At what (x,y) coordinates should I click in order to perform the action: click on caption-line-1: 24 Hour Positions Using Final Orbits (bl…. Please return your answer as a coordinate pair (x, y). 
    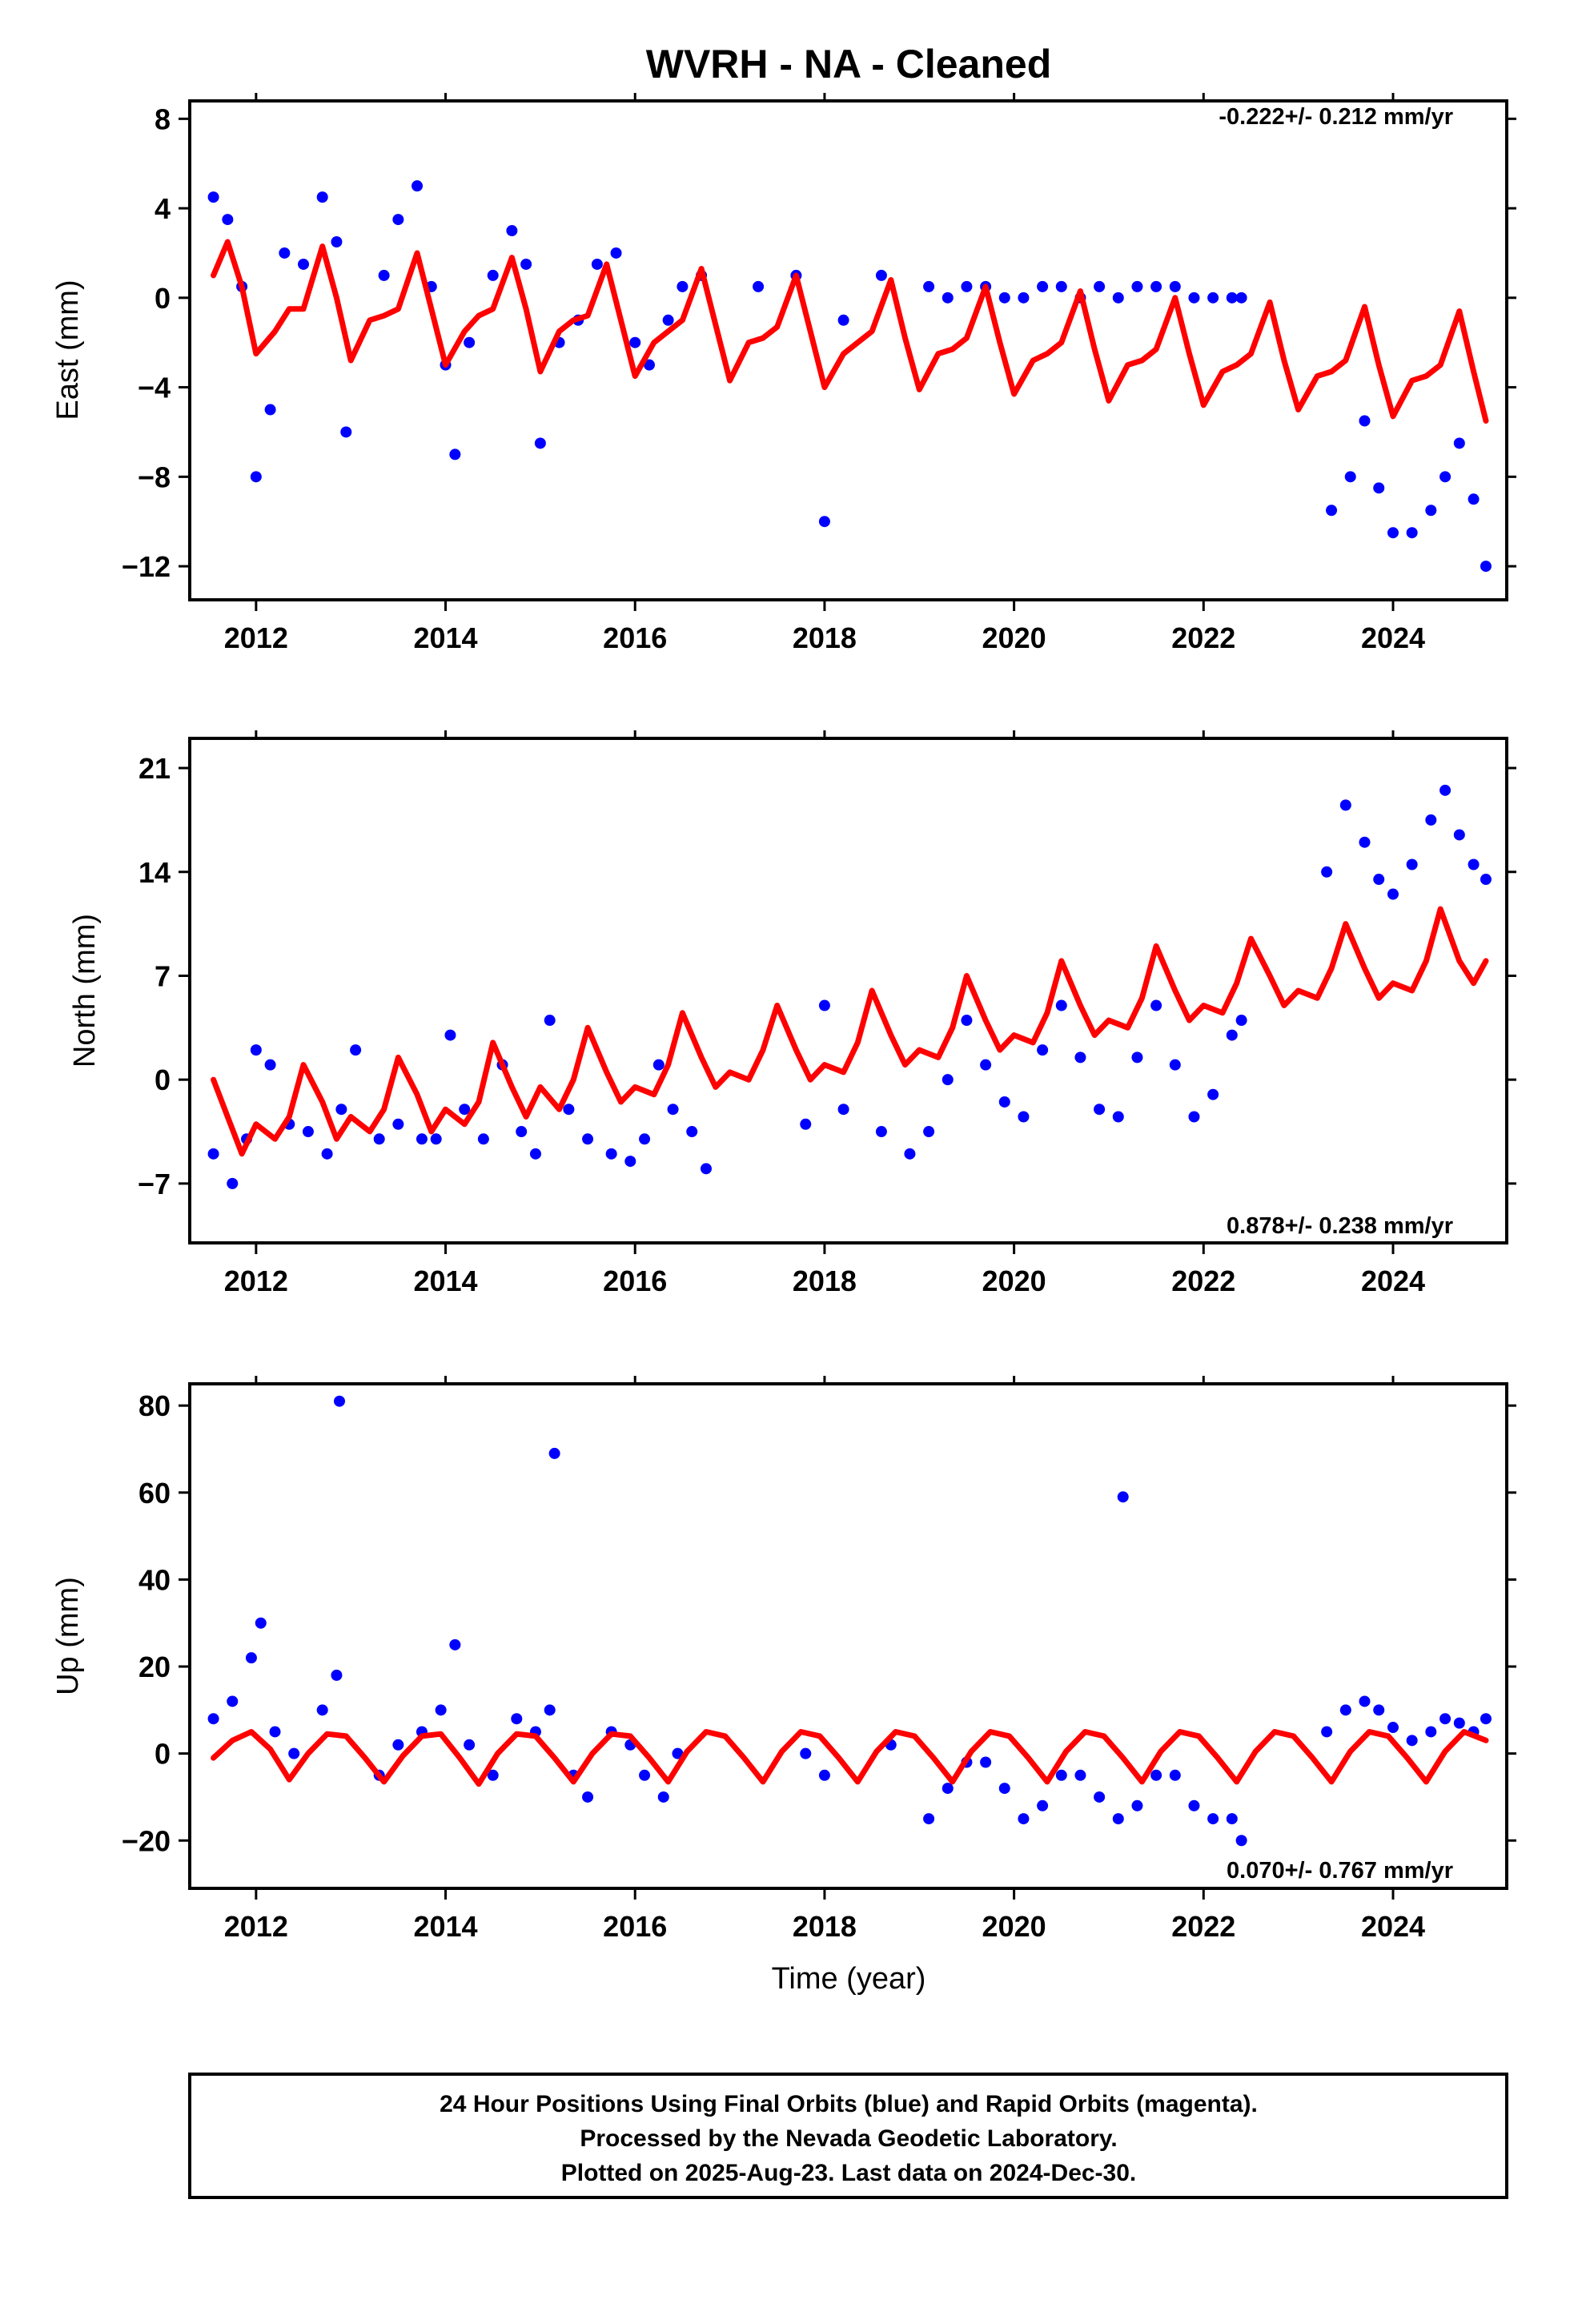
    Looking at the image, I should click on (849, 2104).